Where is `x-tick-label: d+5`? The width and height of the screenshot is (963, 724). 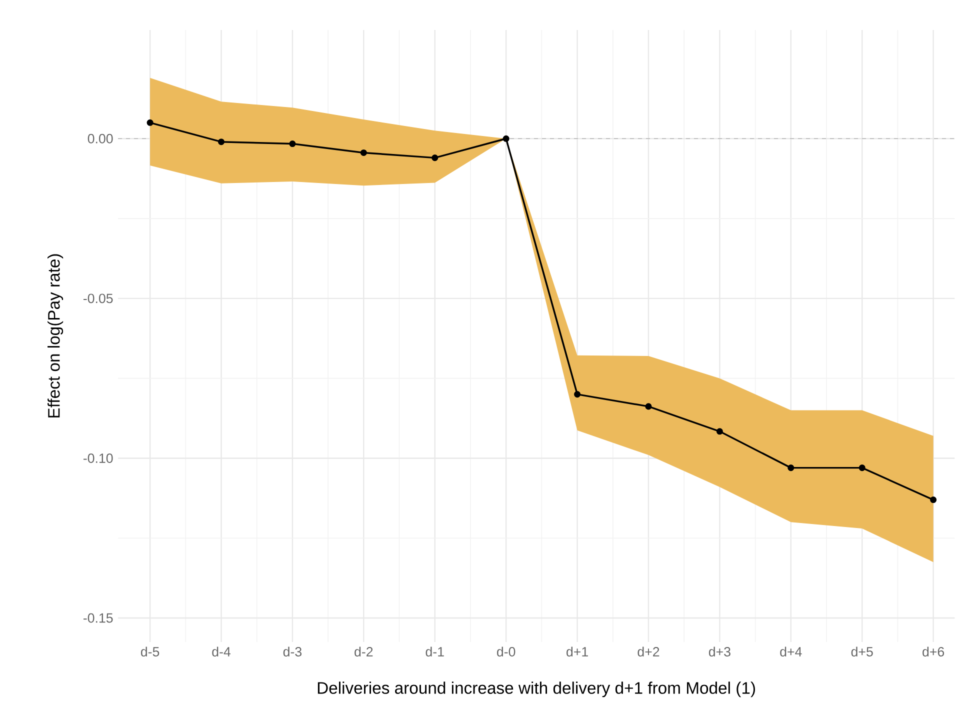 x-tick-label: d+5 is located at coordinates (862, 651).